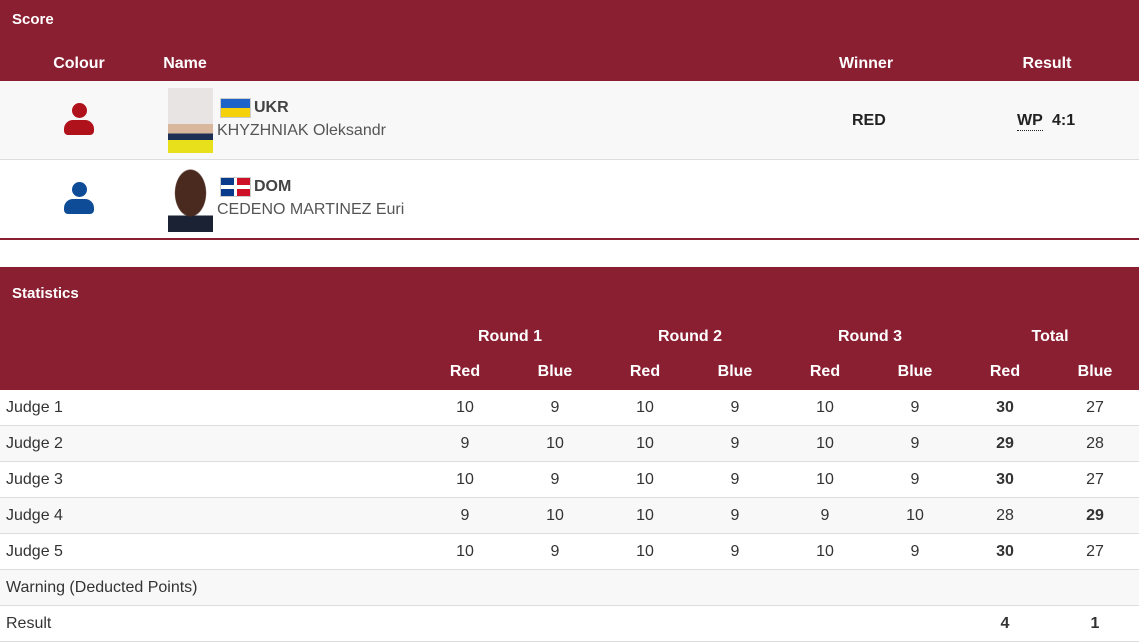  I want to click on row-label: Judge 1, so click(34, 407).